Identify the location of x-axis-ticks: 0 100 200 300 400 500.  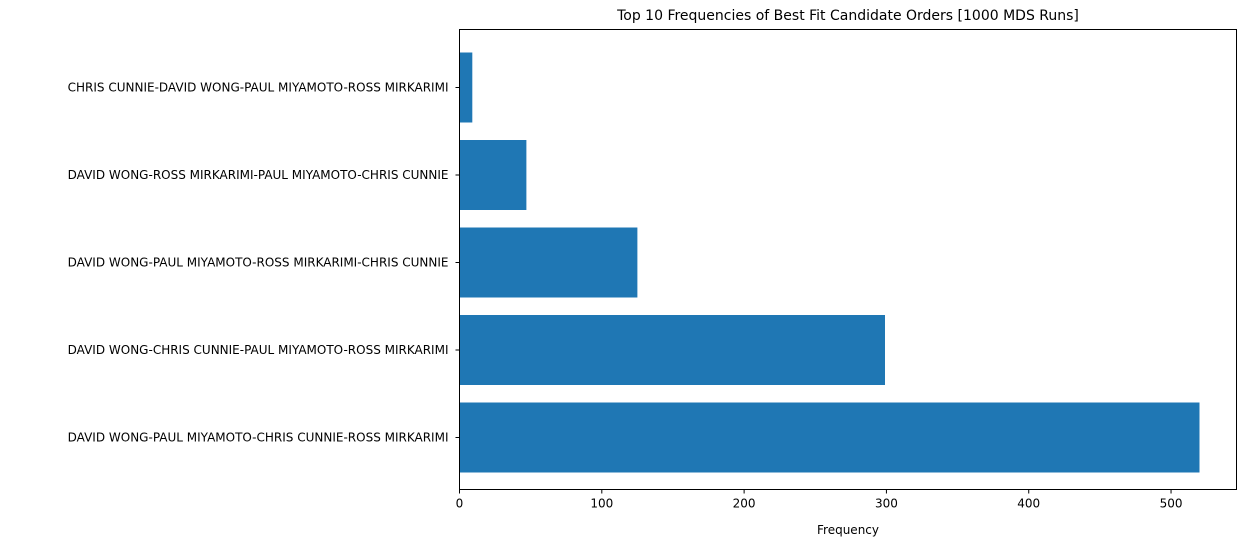
(819, 500).